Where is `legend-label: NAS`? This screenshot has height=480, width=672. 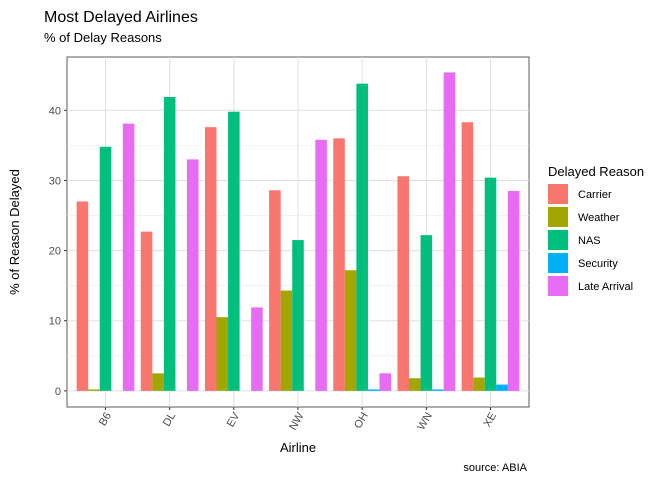 legend-label: NAS is located at coordinates (589, 241).